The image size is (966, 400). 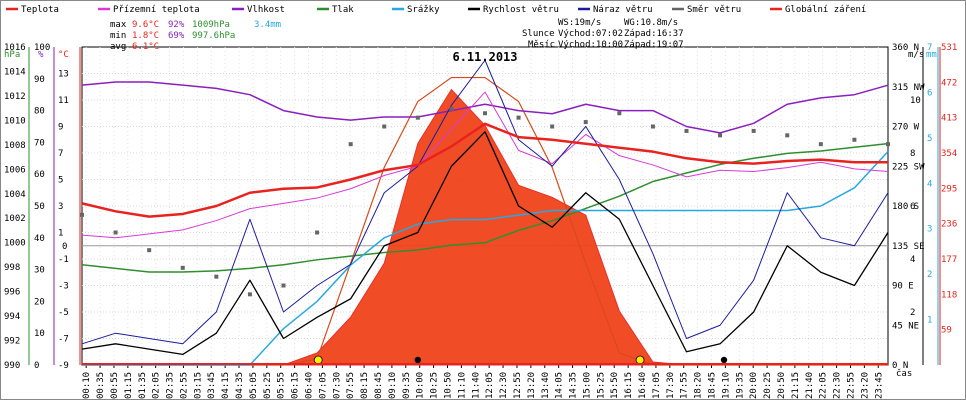 What do you see at coordinates (448, 385) in the screenshot?
I see `x-tick-label: 10:50` at bounding box center [448, 385].